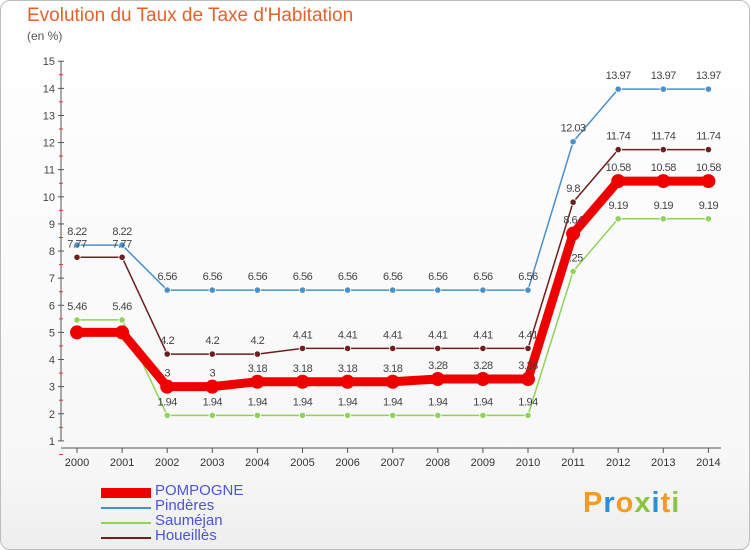  Describe the element at coordinates (663, 463) in the screenshot. I see `x-tick-label: 2013` at that location.